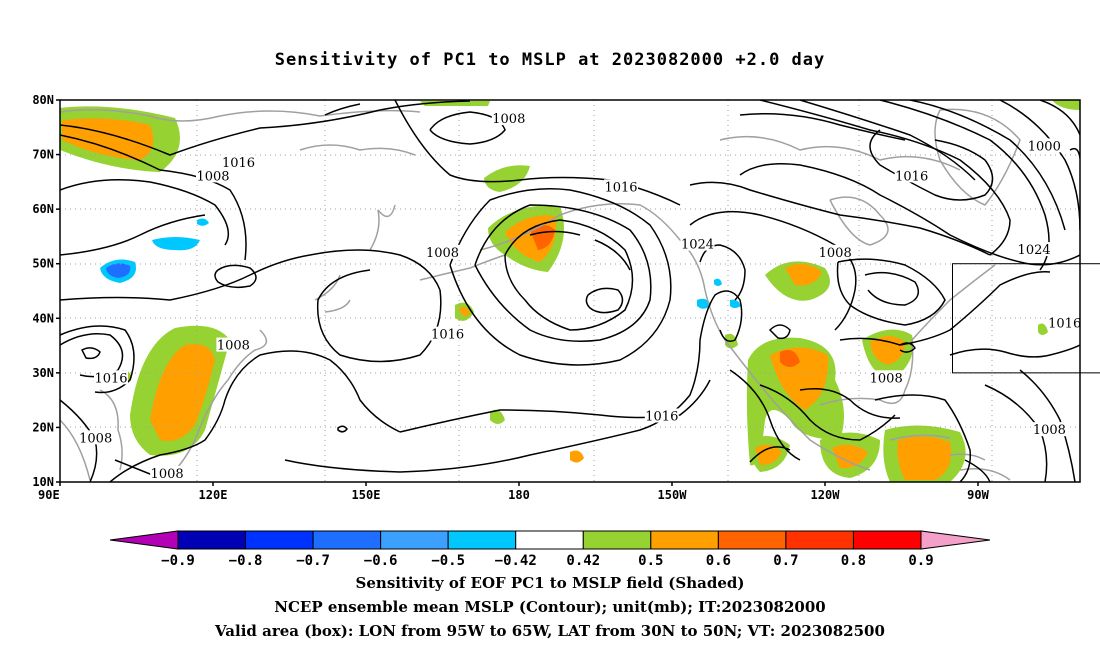 Image resolution: width=1100 pixels, height=650 pixels. Describe the element at coordinates (357, 150) in the screenshot. I see `coastline-siberia` at that location.